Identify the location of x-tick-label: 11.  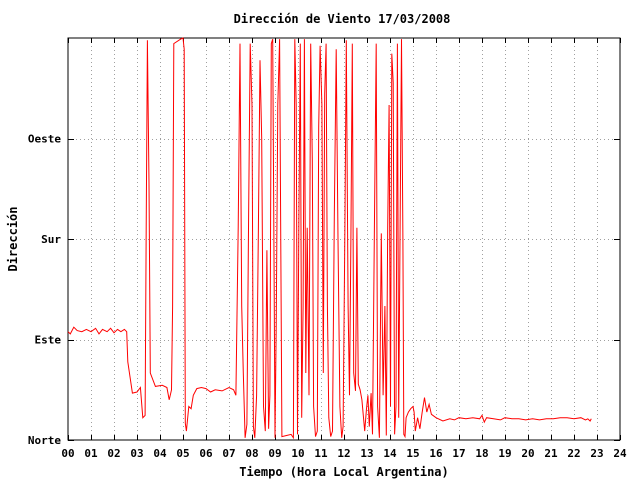
(321, 453).